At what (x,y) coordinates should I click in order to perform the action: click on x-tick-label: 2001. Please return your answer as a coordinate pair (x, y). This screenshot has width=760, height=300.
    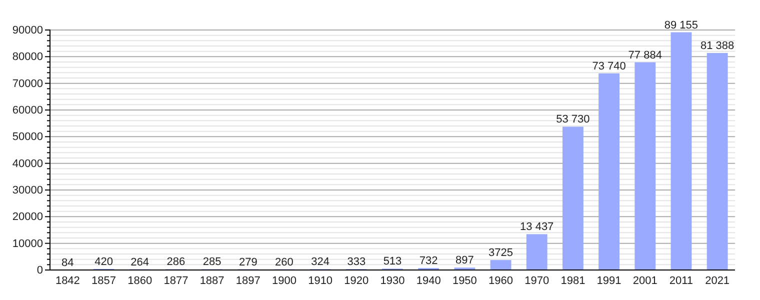
    Looking at the image, I should click on (645, 280).